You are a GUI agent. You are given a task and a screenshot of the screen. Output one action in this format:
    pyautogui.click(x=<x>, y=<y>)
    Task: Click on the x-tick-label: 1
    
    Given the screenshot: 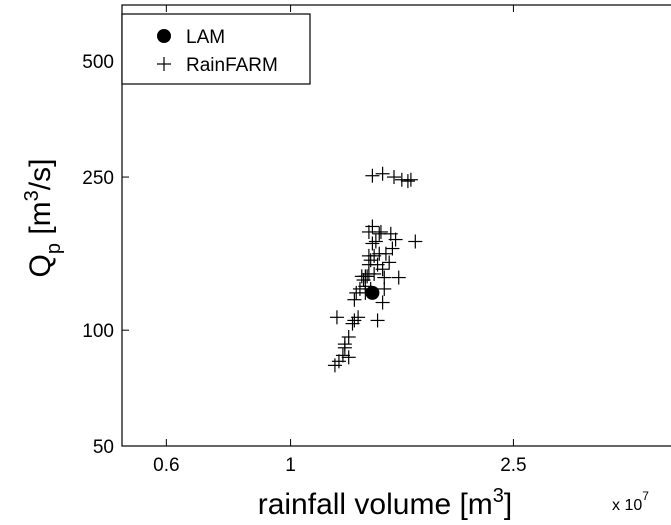 What is the action you would take?
    pyautogui.click(x=290, y=465)
    